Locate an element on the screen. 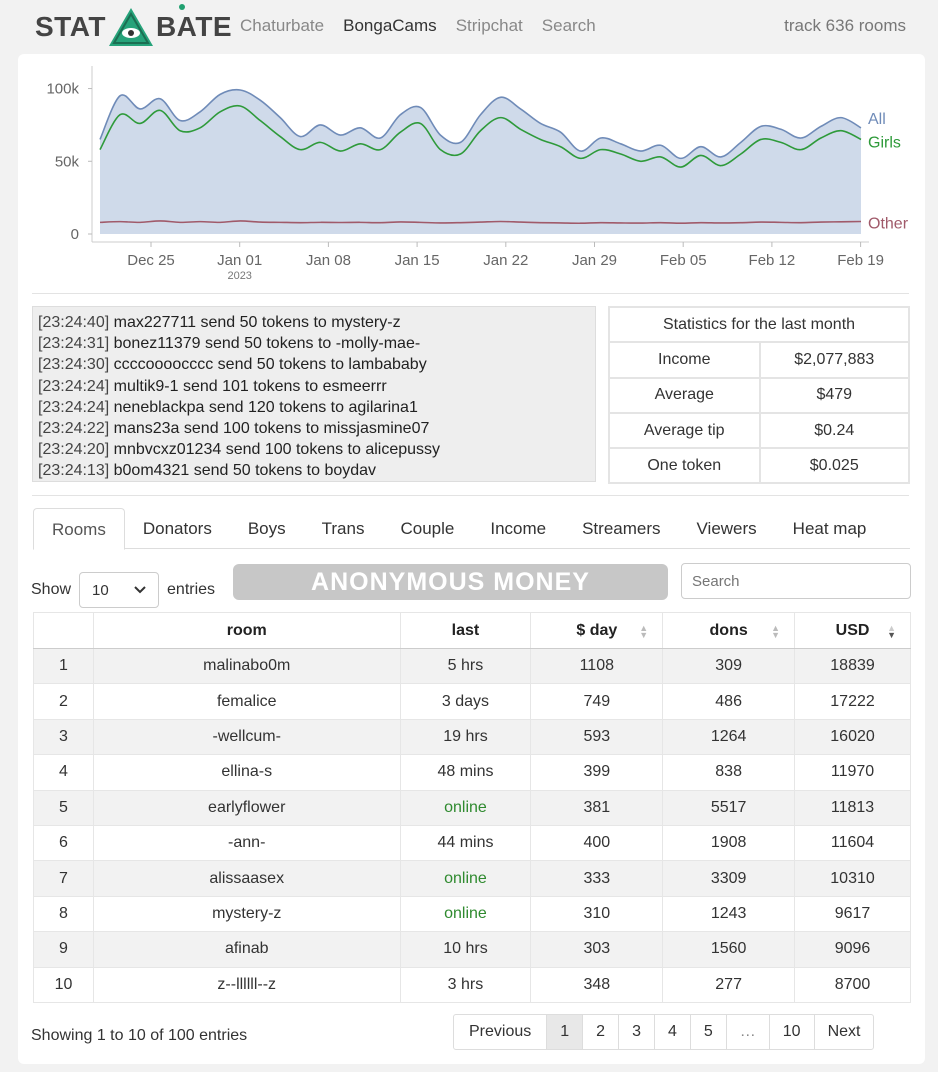 The width and height of the screenshot is (938, 1072). feed-time: [23:24:13] is located at coordinates (74, 471).